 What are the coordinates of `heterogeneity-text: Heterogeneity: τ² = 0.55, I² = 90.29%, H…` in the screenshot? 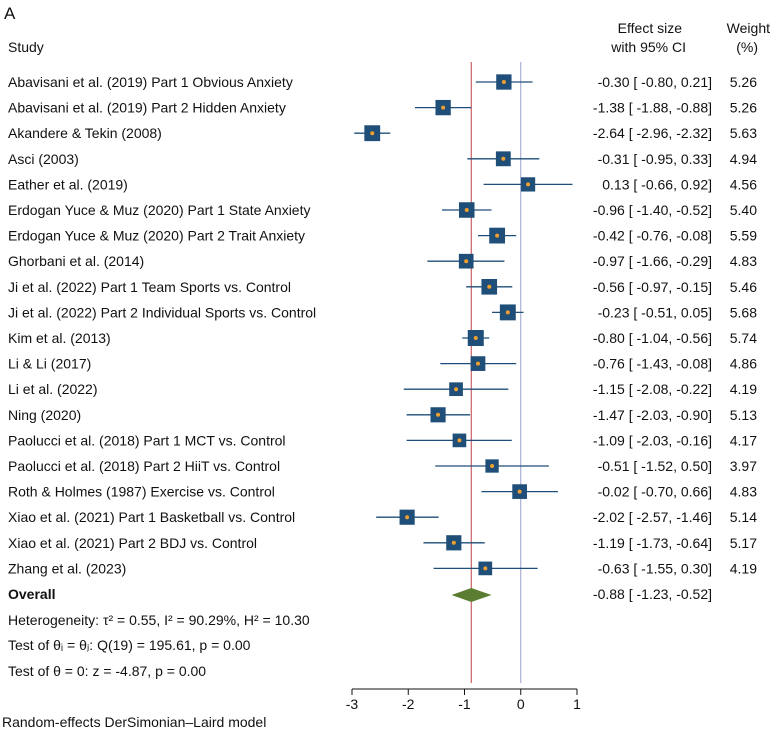 It's located at (159, 620).